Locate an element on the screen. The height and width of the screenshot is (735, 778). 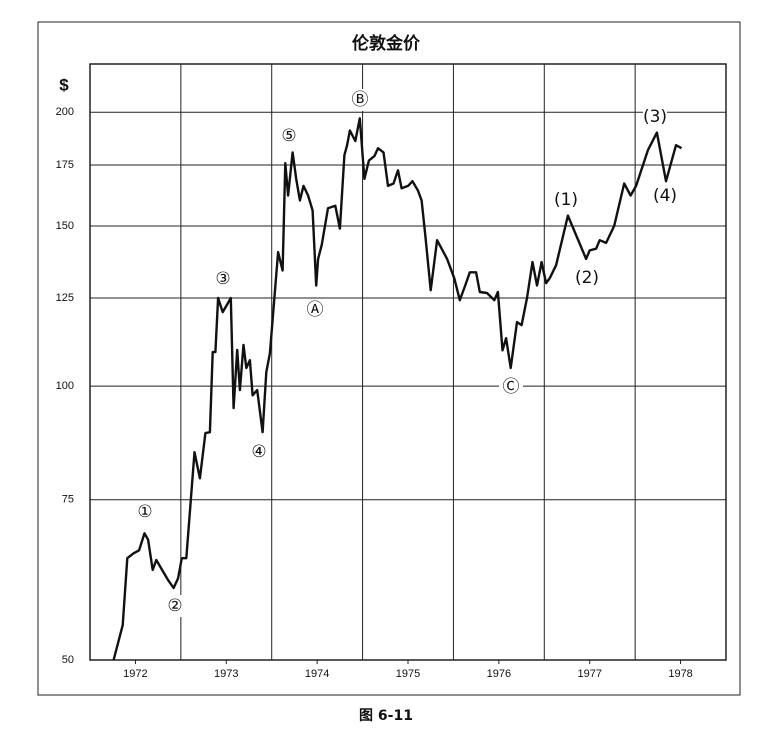
wave-label: Ⓒ is located at coordinates (511, 387).